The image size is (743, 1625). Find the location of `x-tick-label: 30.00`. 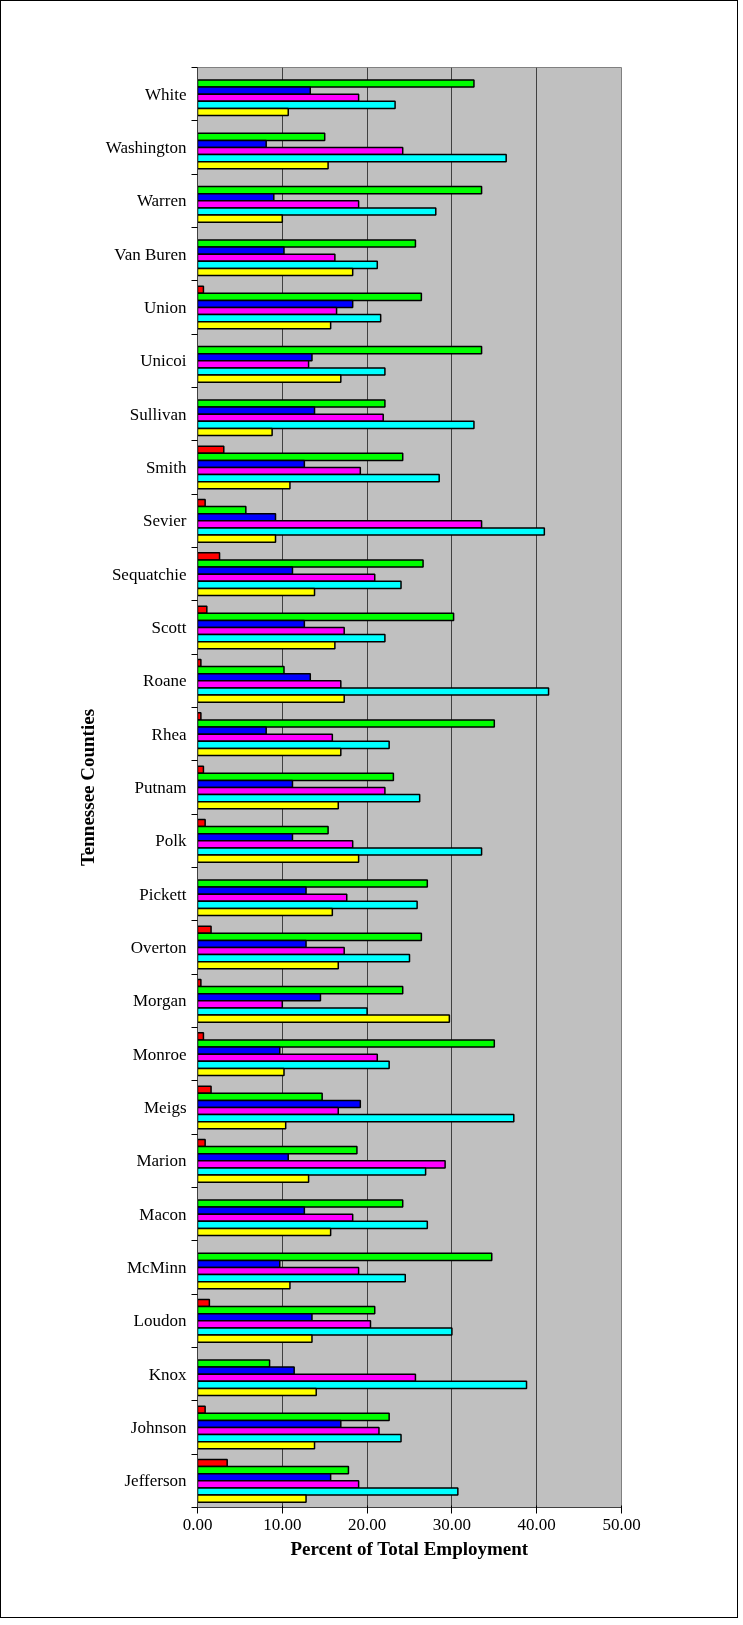

x-tick-label: 30.00 is located at coordinates (452, 1524).